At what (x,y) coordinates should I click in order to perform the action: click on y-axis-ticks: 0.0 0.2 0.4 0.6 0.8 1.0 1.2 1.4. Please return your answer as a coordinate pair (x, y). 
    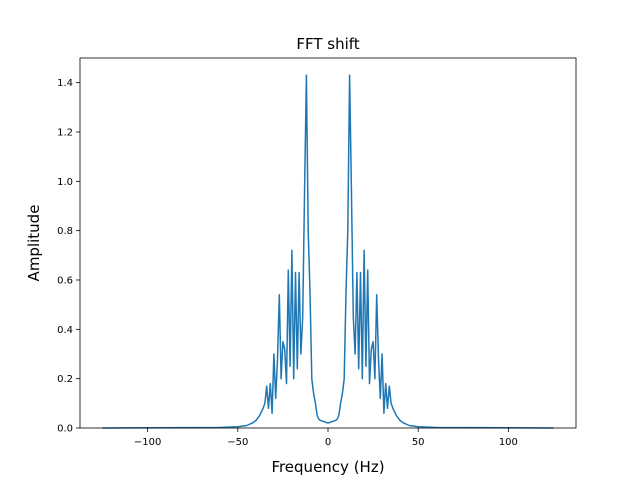
    Looking at the image, I should click on (68, 256).